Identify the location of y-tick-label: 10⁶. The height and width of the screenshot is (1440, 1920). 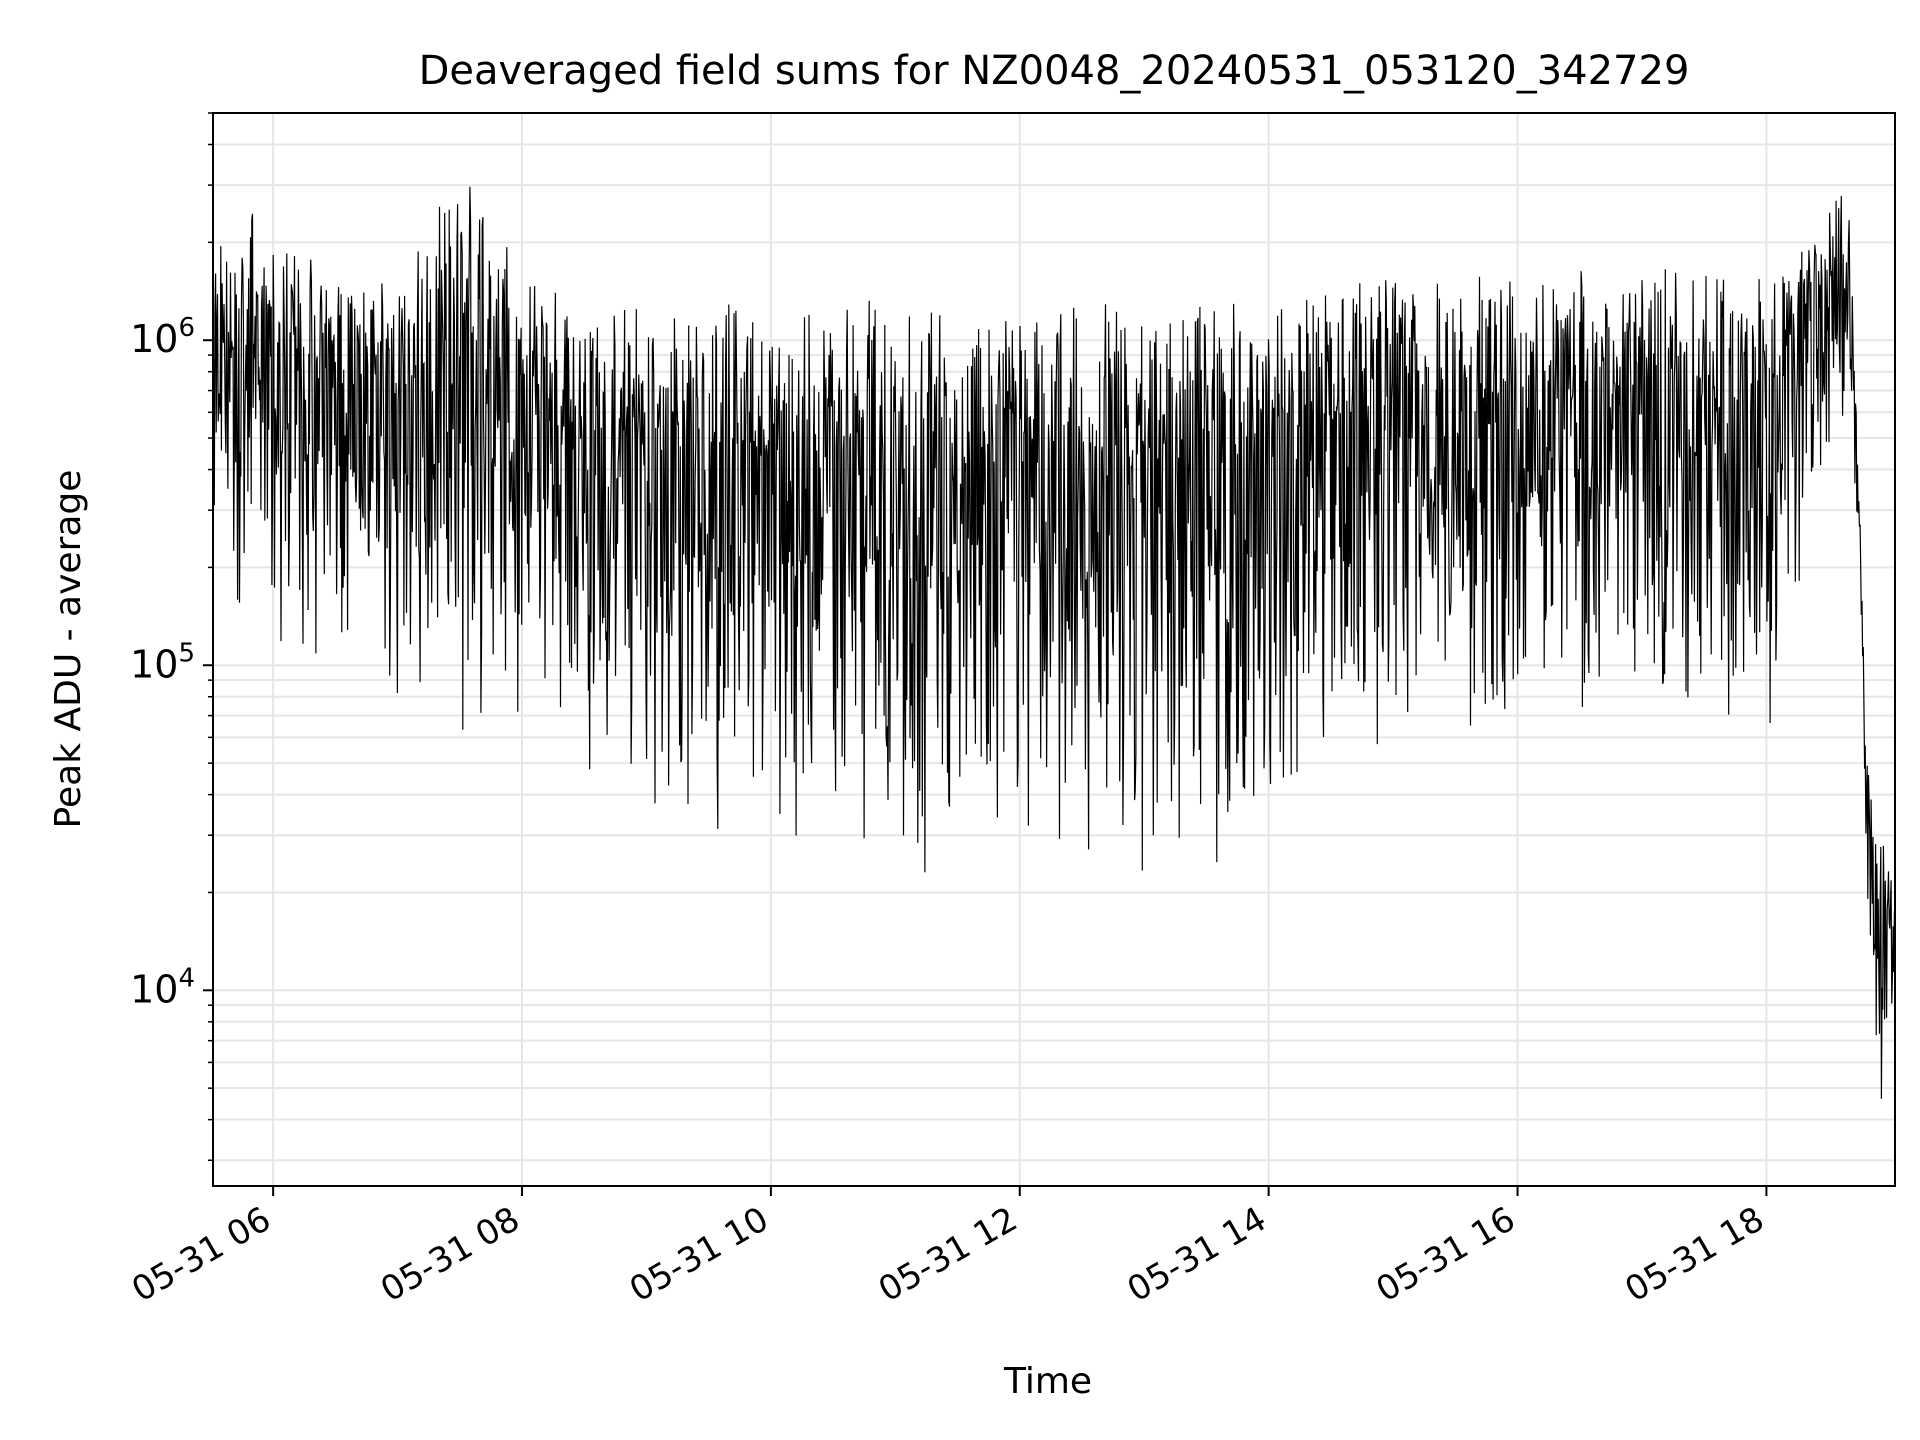
(162, 337).